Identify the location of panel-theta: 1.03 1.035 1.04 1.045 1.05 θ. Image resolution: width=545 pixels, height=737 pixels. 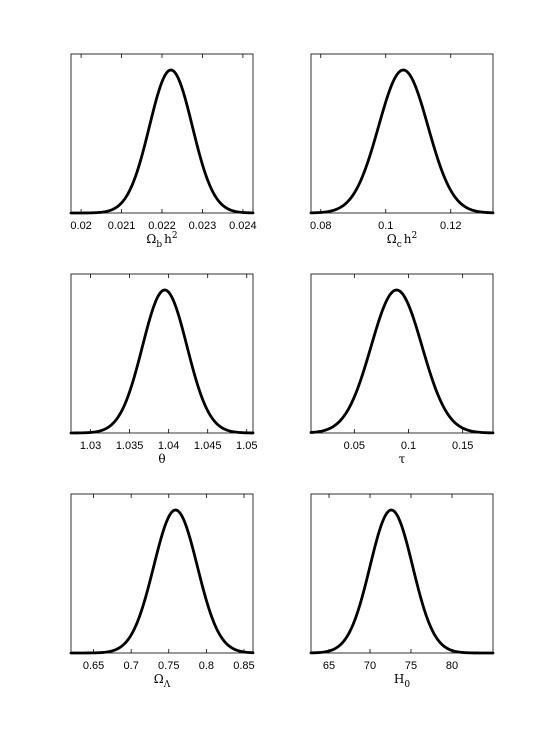
(163, 369).